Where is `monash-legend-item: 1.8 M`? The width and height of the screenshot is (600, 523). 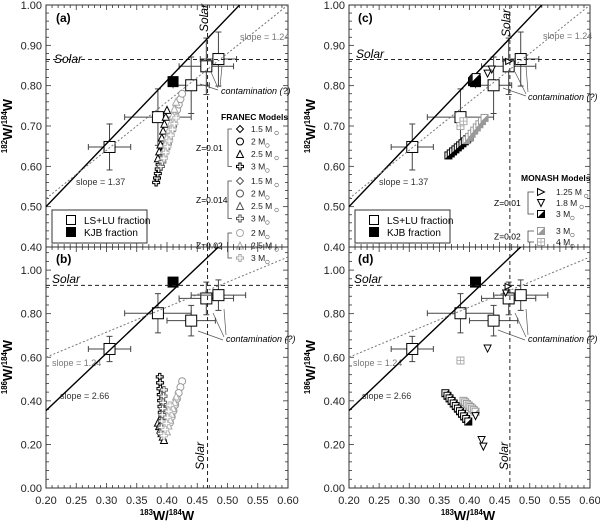
monash-legend-item: 1.8 M is located at coordinates (566, 203).